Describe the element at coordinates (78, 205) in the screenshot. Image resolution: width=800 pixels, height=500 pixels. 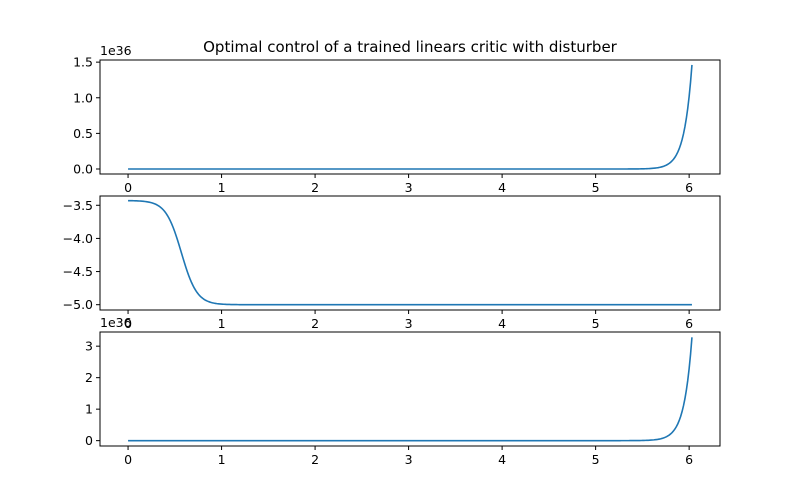
I see `y-tick-label: −3.5` at that location.